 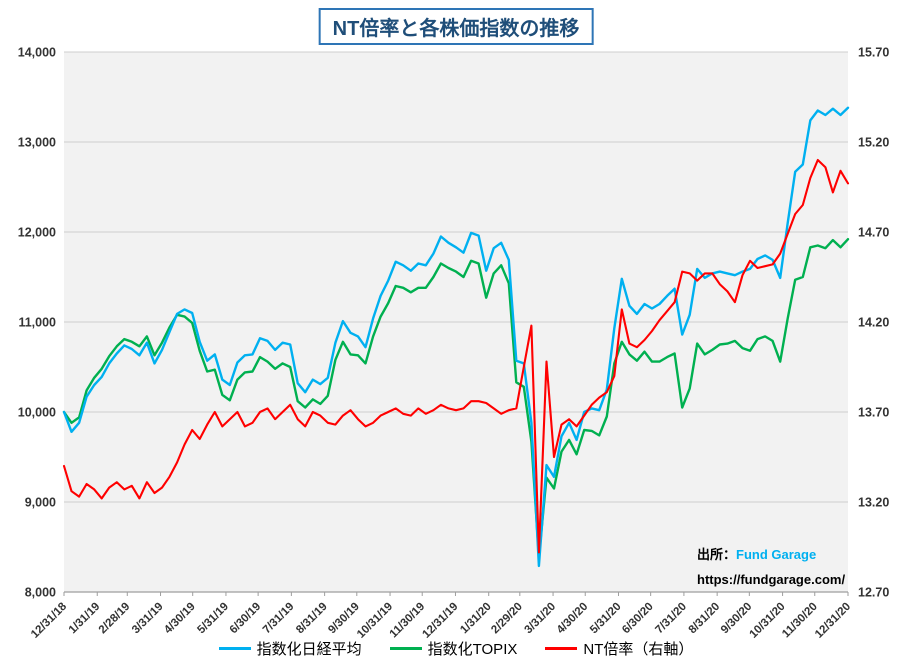 I want to click on topix-line-swatch, so click(x=405, y=648).